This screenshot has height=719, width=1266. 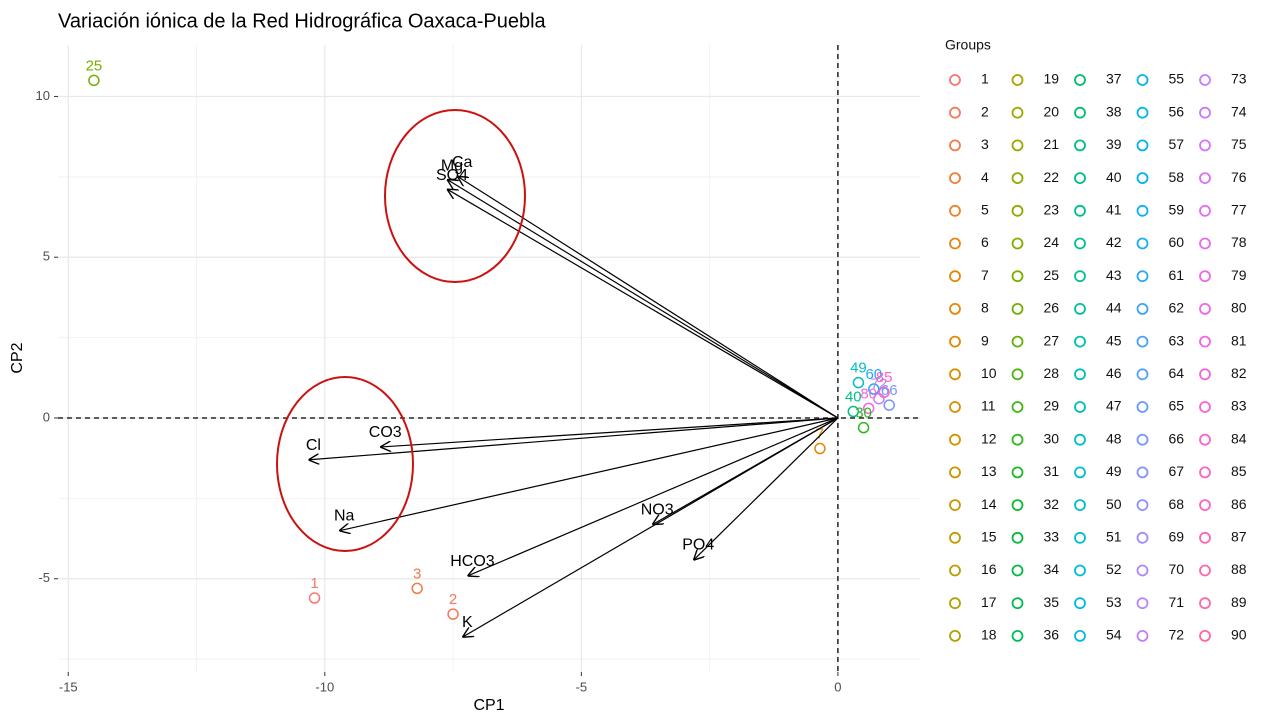 What do you see at coordinates (452, 175) in the screenshot?
I see `loading-label: SO4` at bounding box center [452, 175].